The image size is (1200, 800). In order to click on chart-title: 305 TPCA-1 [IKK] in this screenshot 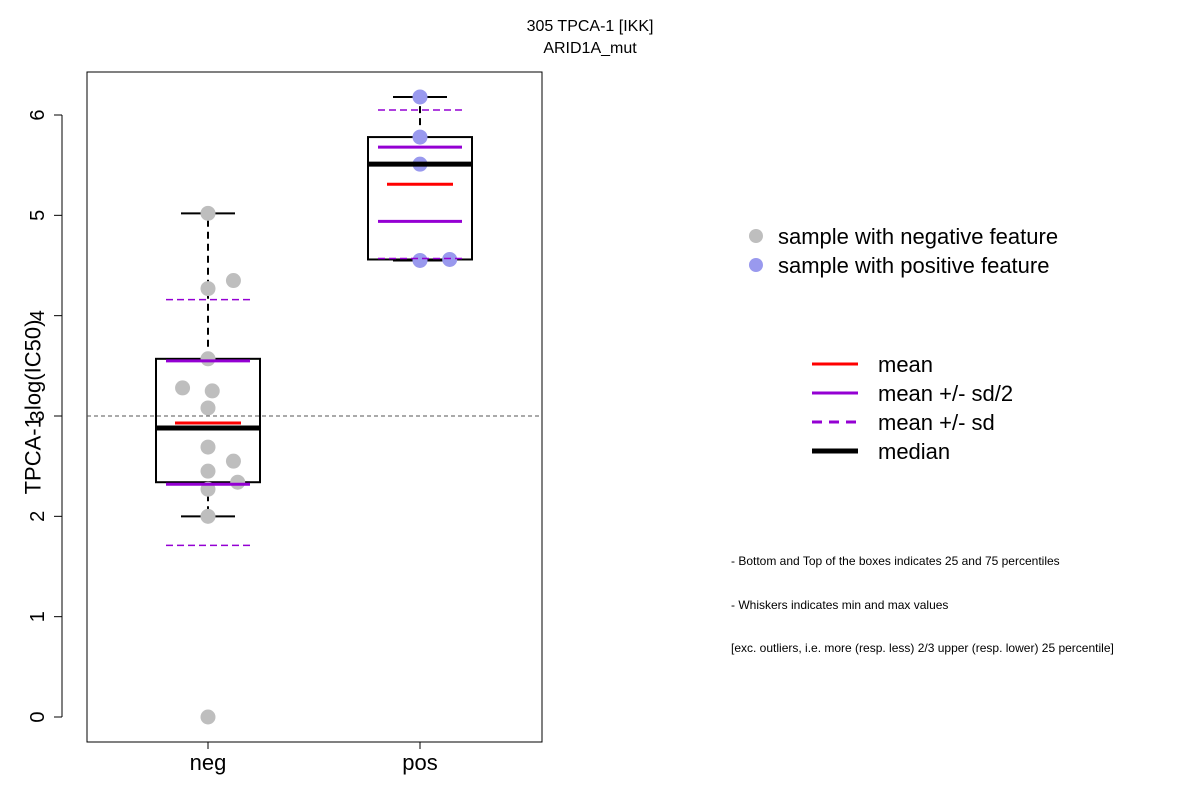, I will do `click(590, 26)`.